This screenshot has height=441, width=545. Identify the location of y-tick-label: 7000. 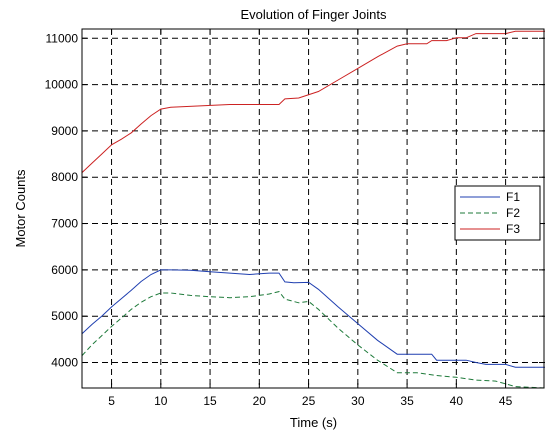
(64, 224).